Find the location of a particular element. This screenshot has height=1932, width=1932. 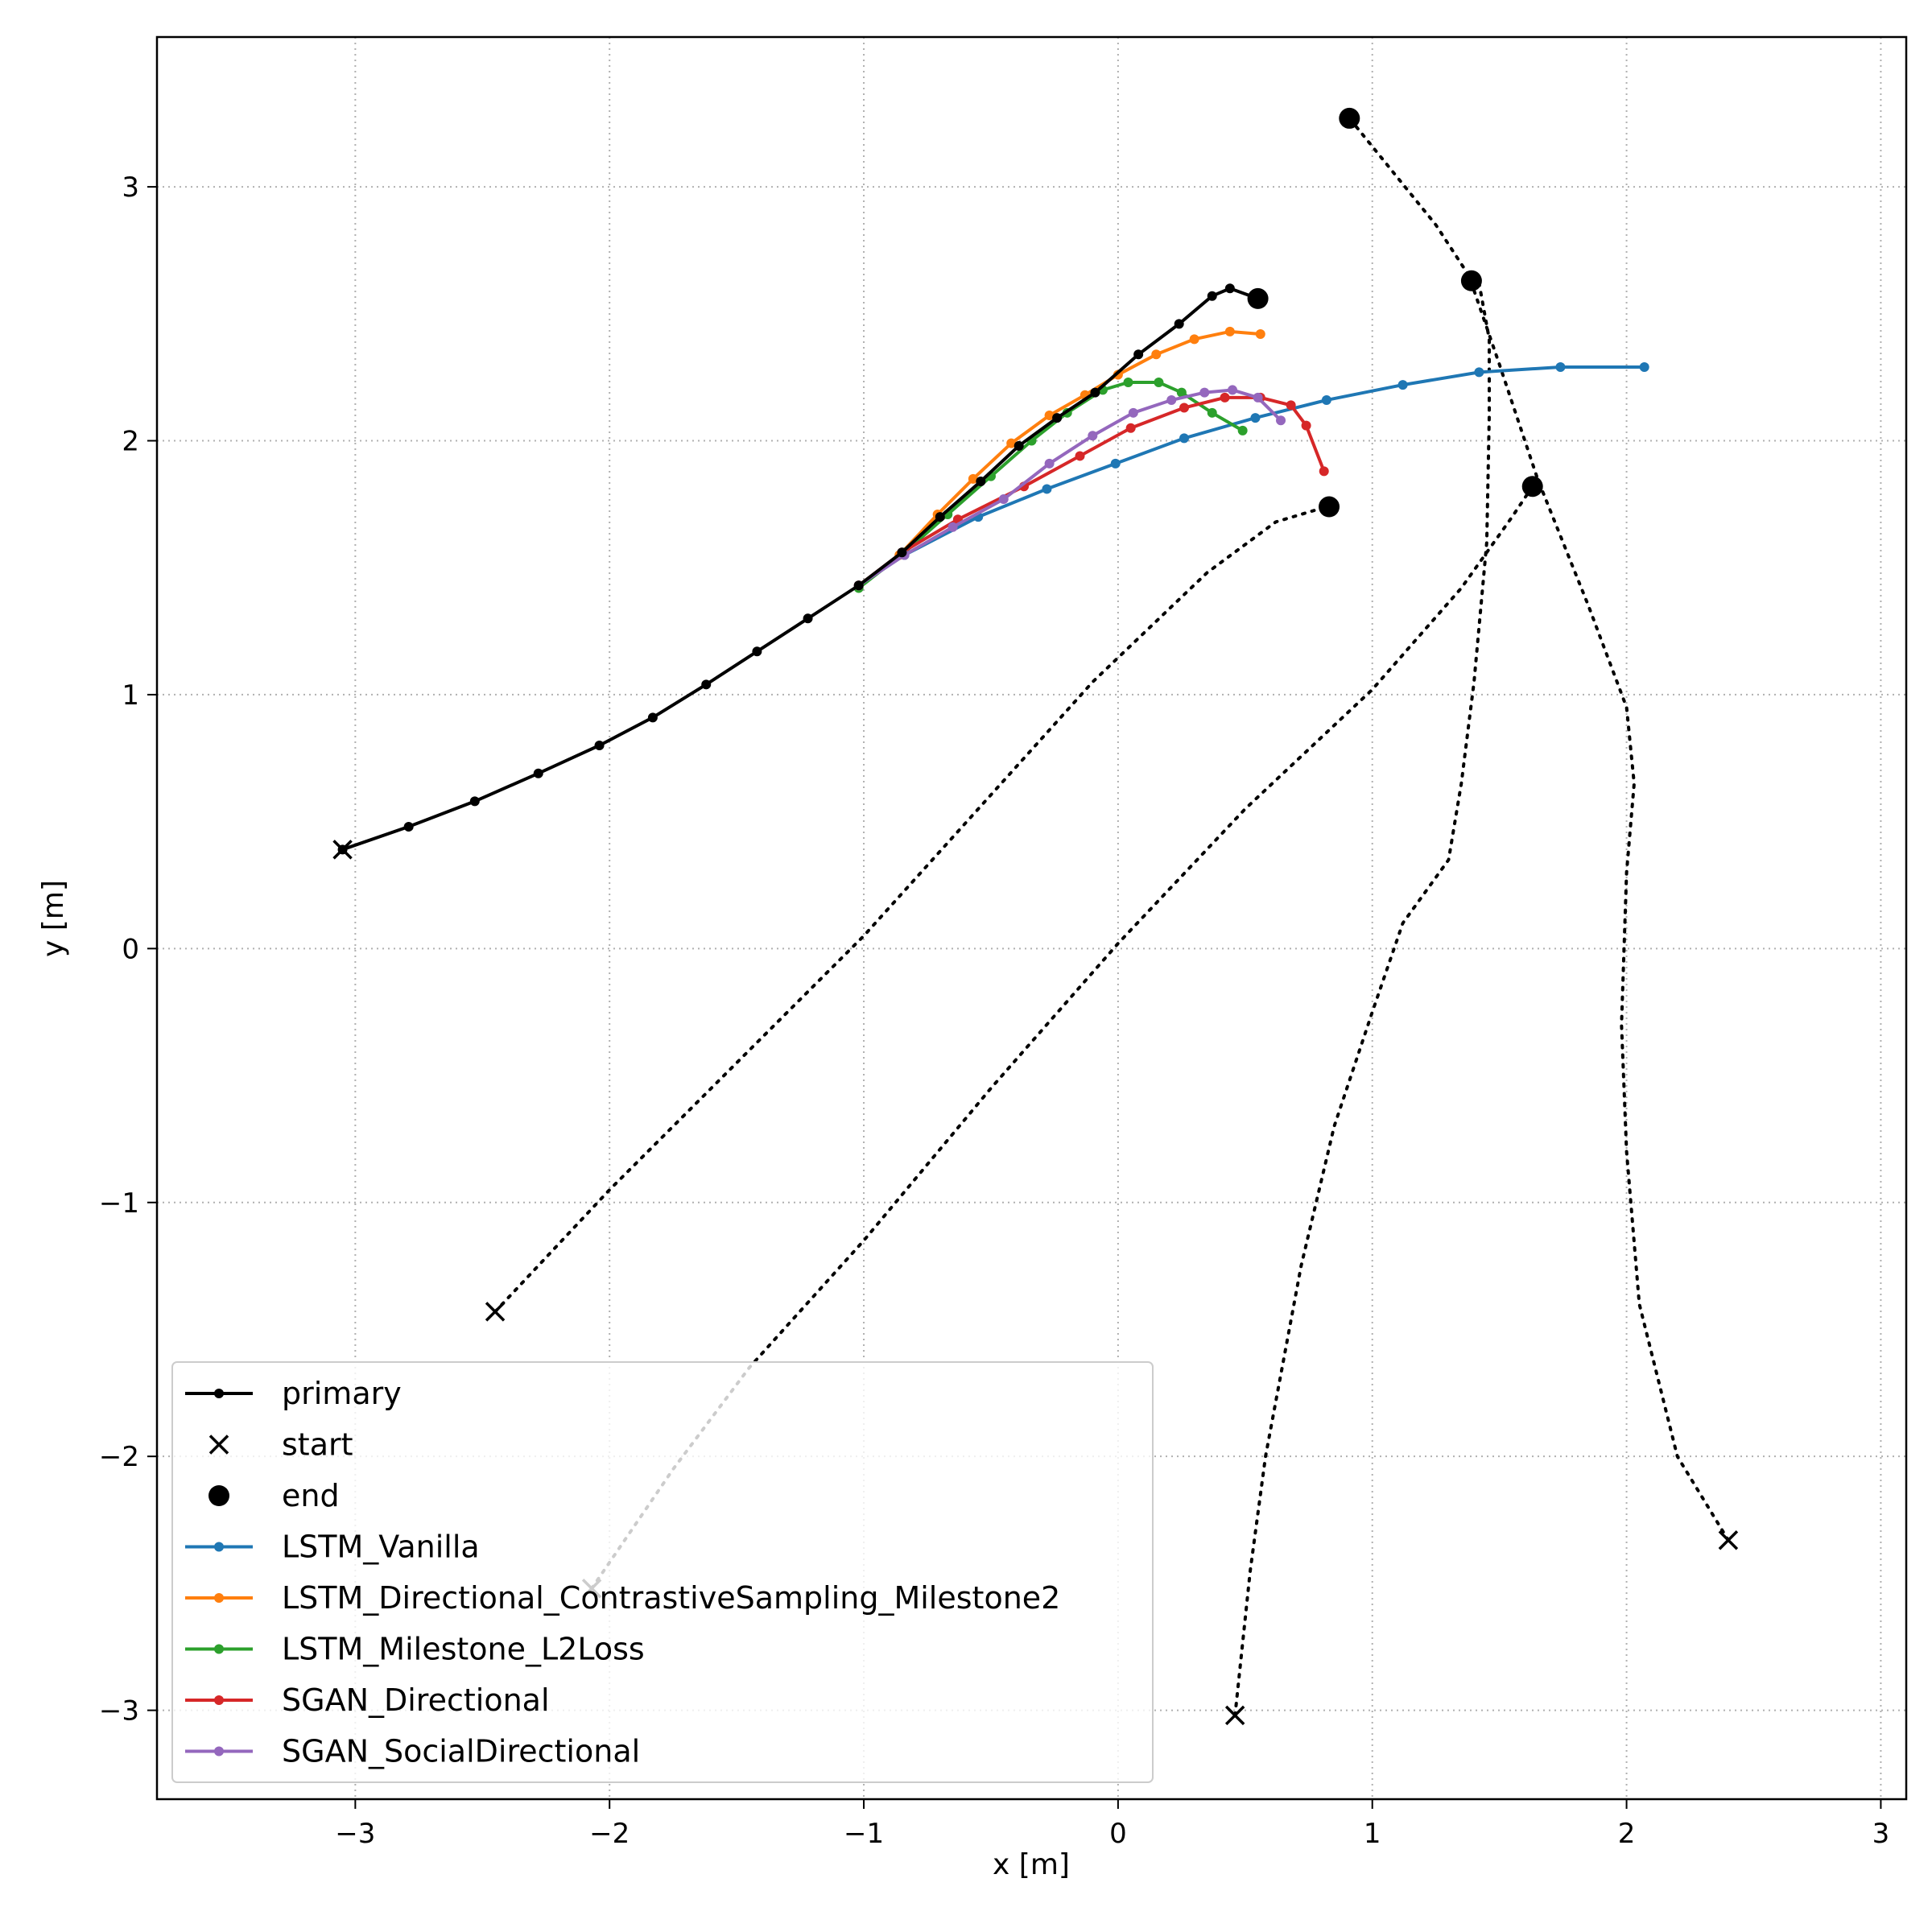

primary-trajectory is located at coordinates (800, 569).